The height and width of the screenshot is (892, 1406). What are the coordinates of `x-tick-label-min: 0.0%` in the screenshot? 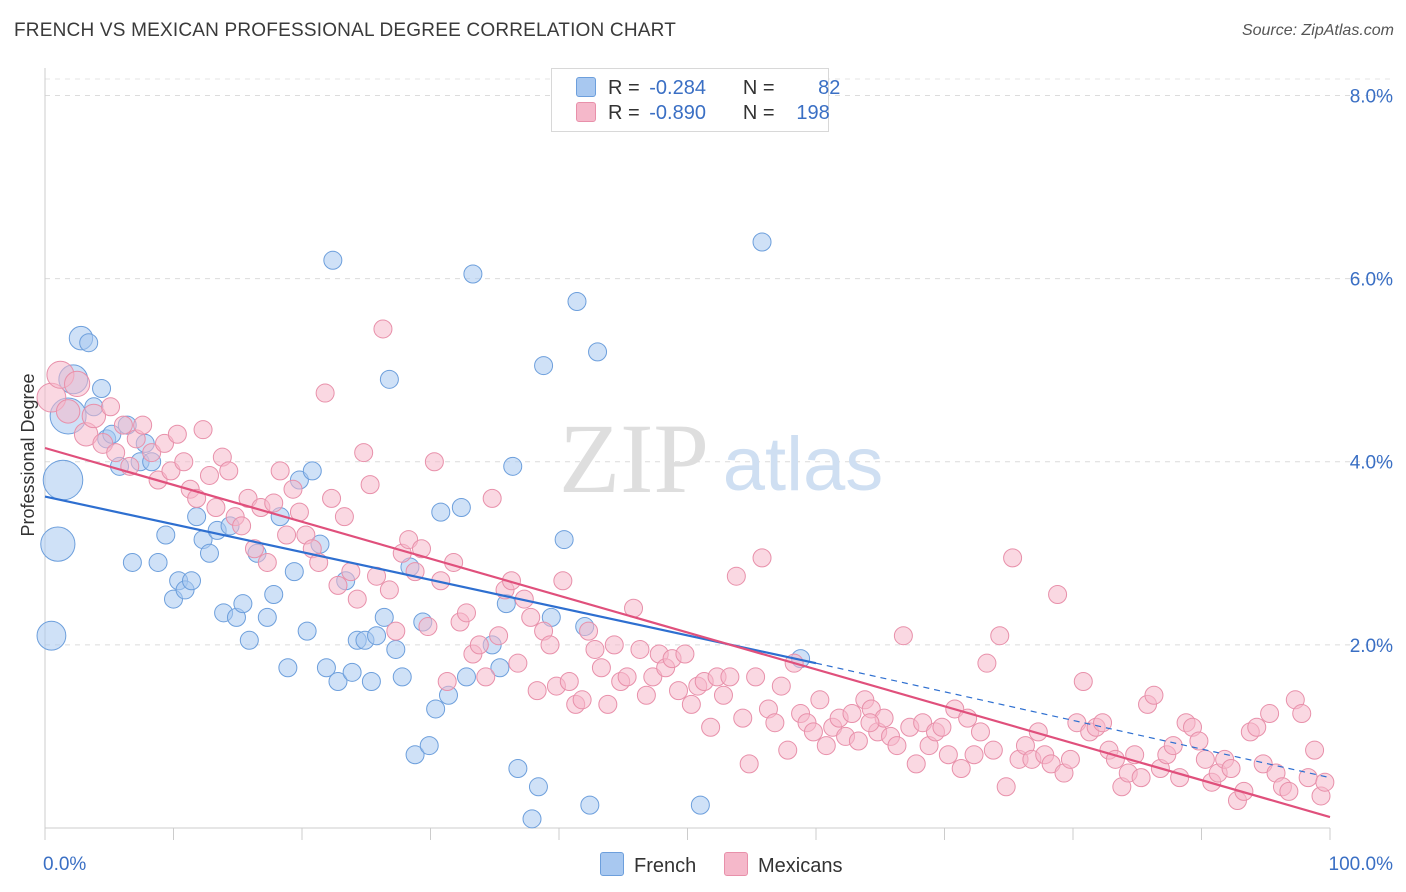 It's located at (64, 864).